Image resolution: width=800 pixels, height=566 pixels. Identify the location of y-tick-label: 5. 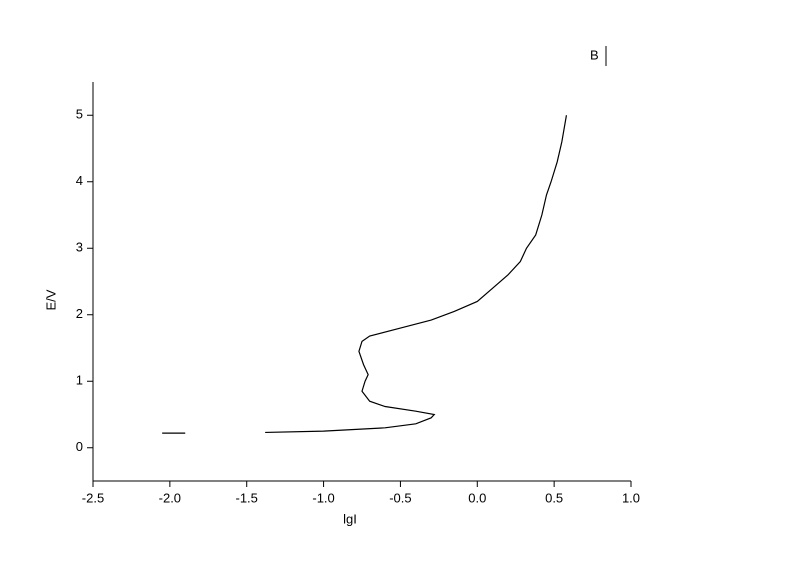
(79, 114).